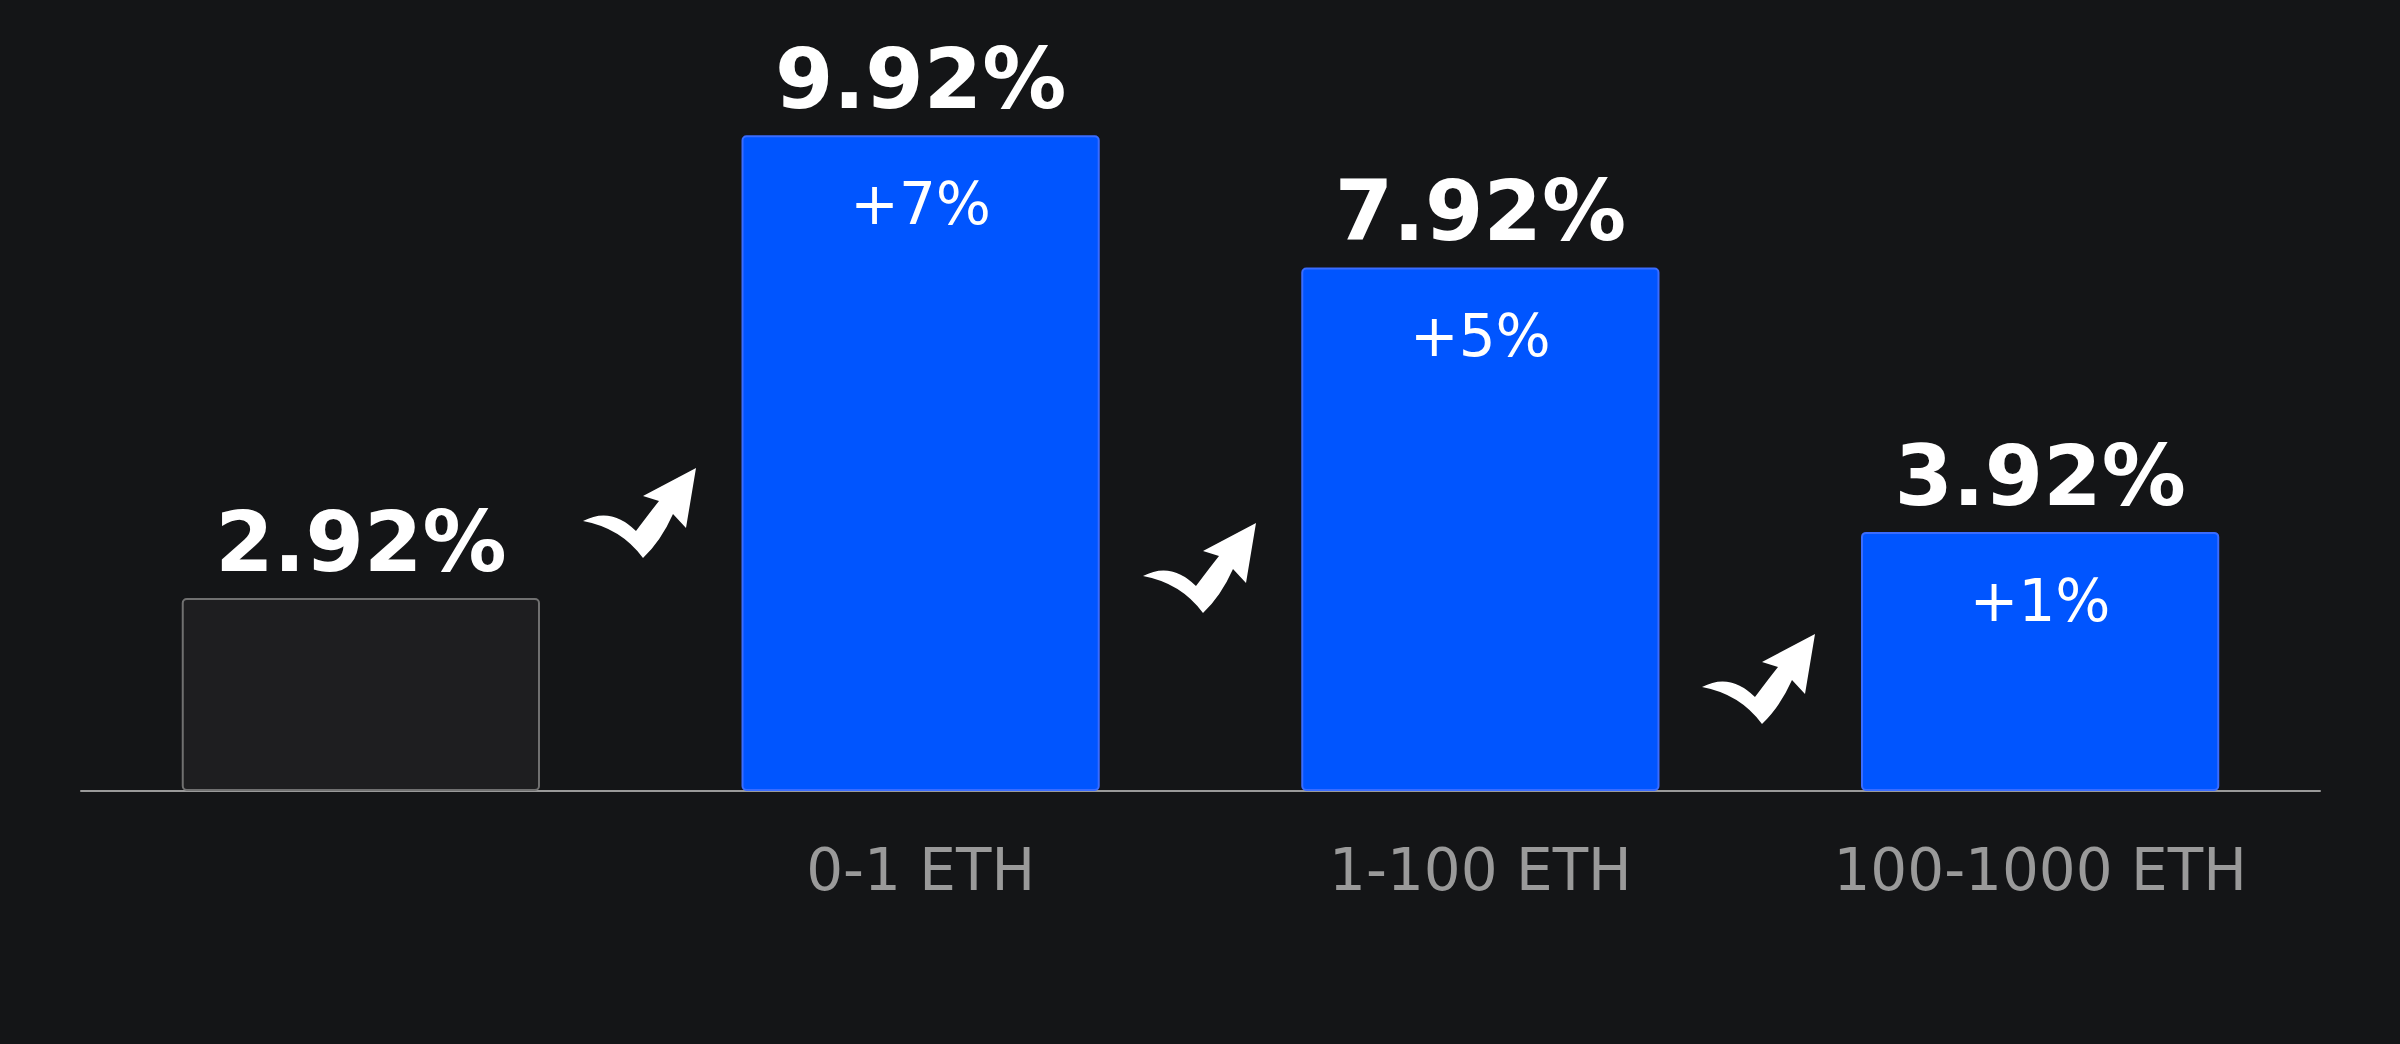 The image size is (2400, 1044). Describe the element at coordinates (2040, 600) in the screenshot. I see `annotation: +1%` at that location.